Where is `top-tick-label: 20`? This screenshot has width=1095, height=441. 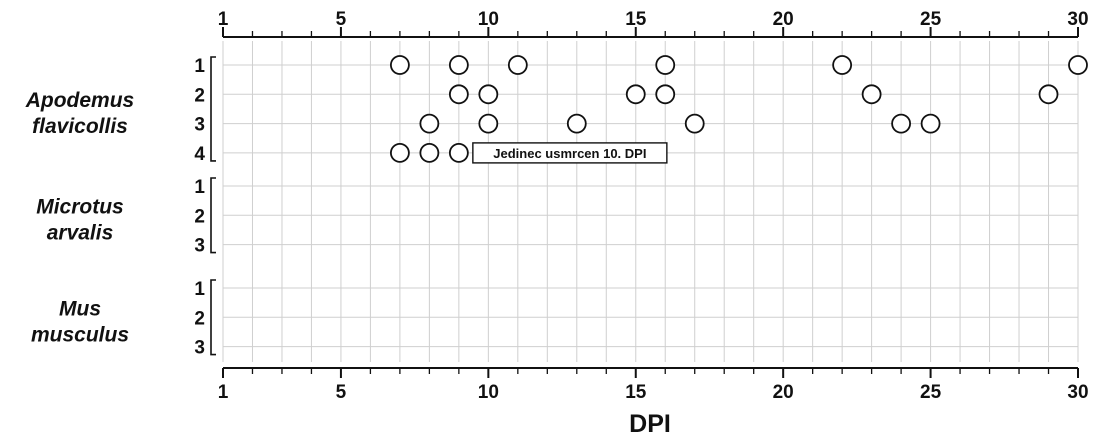 top-tick-label: 20 is located at coordinates (783, 19).